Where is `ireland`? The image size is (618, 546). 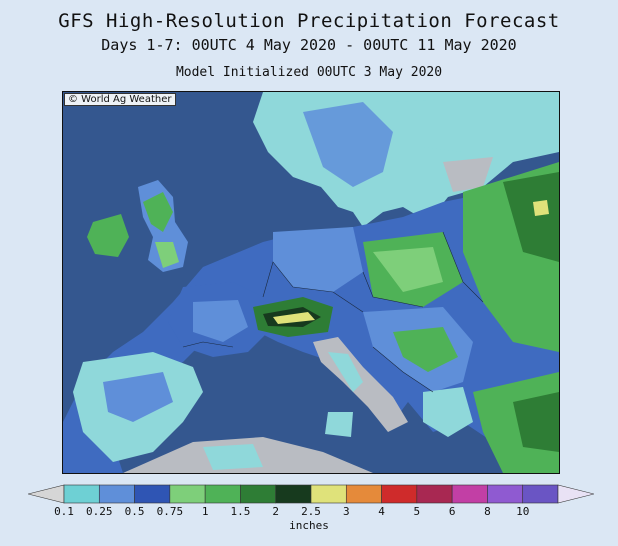 ireland is located at coordinates (108, 235).